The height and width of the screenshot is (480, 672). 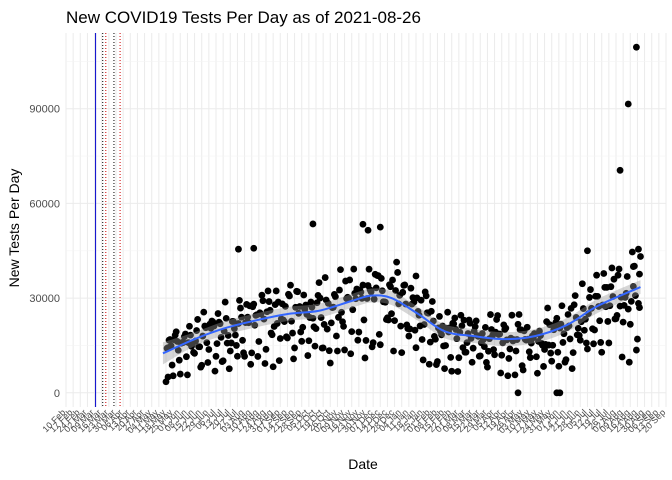 What do you see at coordinates (44, 110) in the screenshot?
I see `y-tick-label: 90000` at bounding box center [44, 110].